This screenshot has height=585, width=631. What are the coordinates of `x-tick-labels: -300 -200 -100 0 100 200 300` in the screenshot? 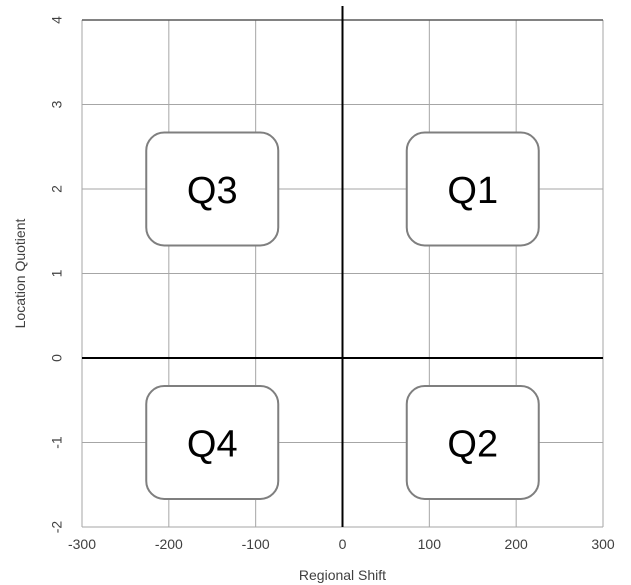 It's located at (341, 544).